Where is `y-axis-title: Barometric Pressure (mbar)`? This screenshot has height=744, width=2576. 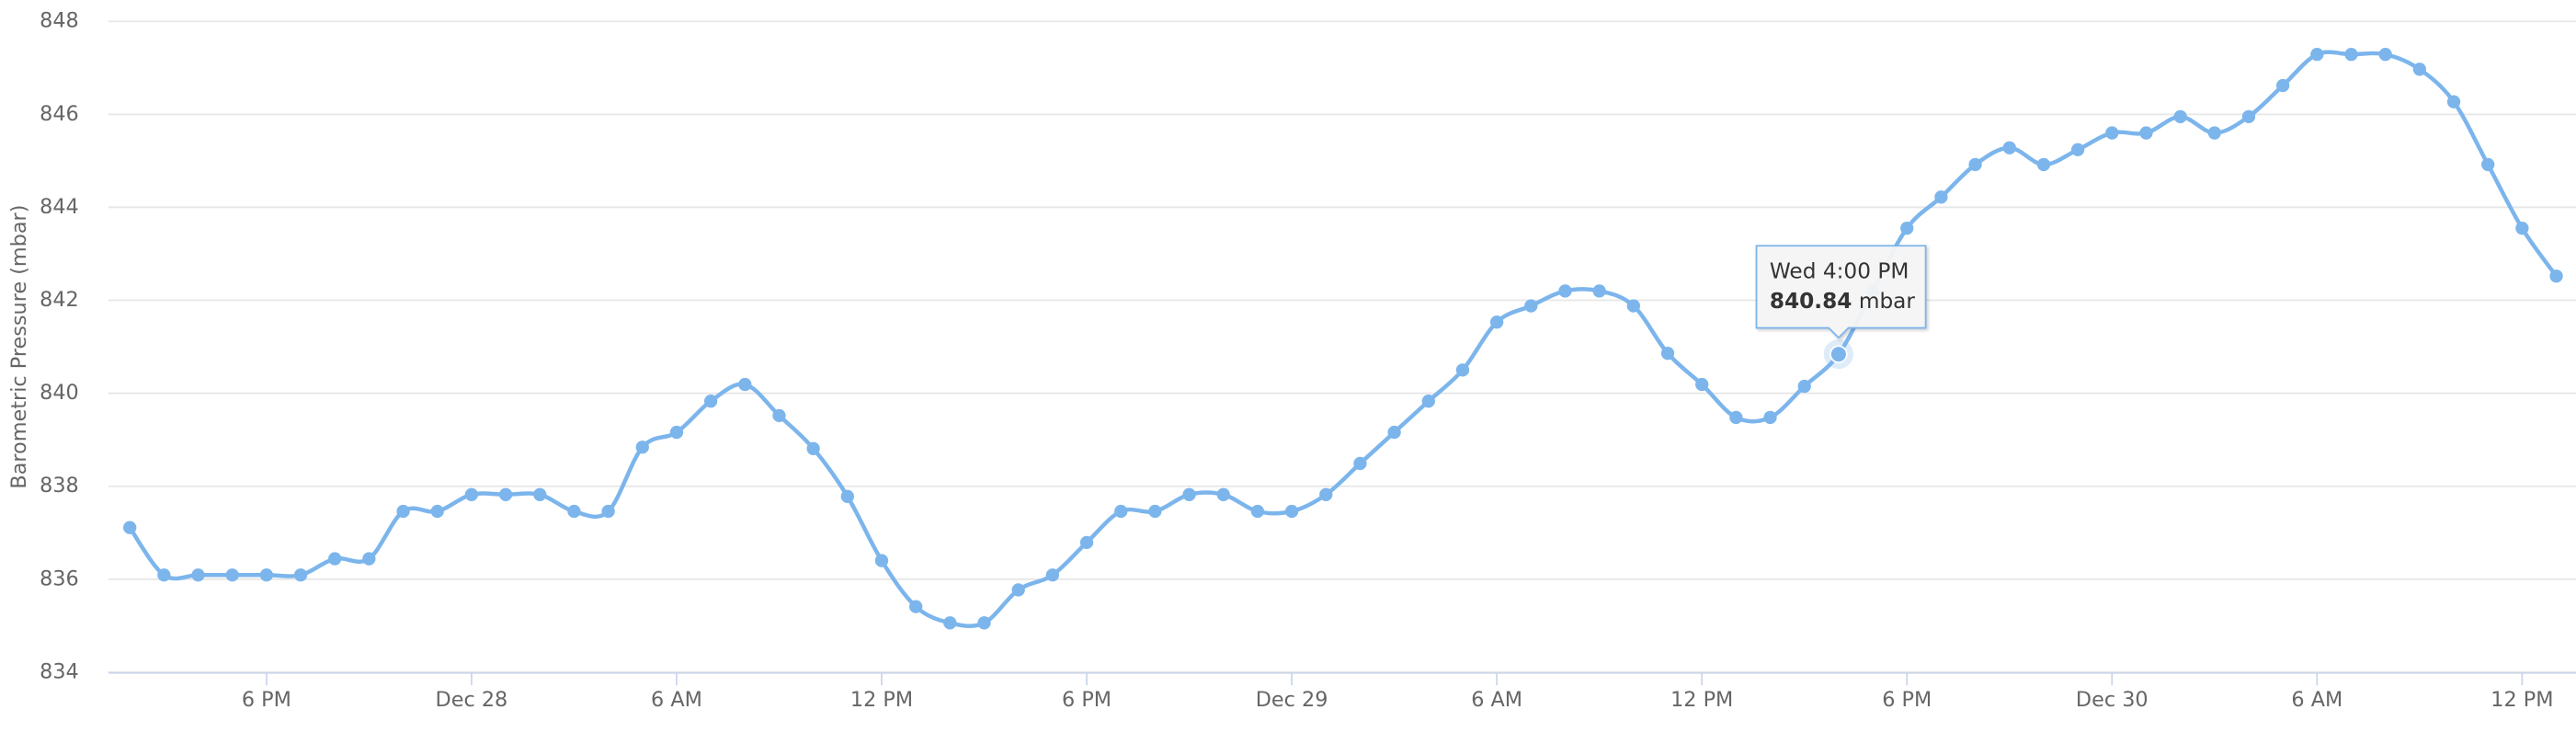
y-axis-title: Barometric Pressure (mbar) is located at coordinates (19, 347).